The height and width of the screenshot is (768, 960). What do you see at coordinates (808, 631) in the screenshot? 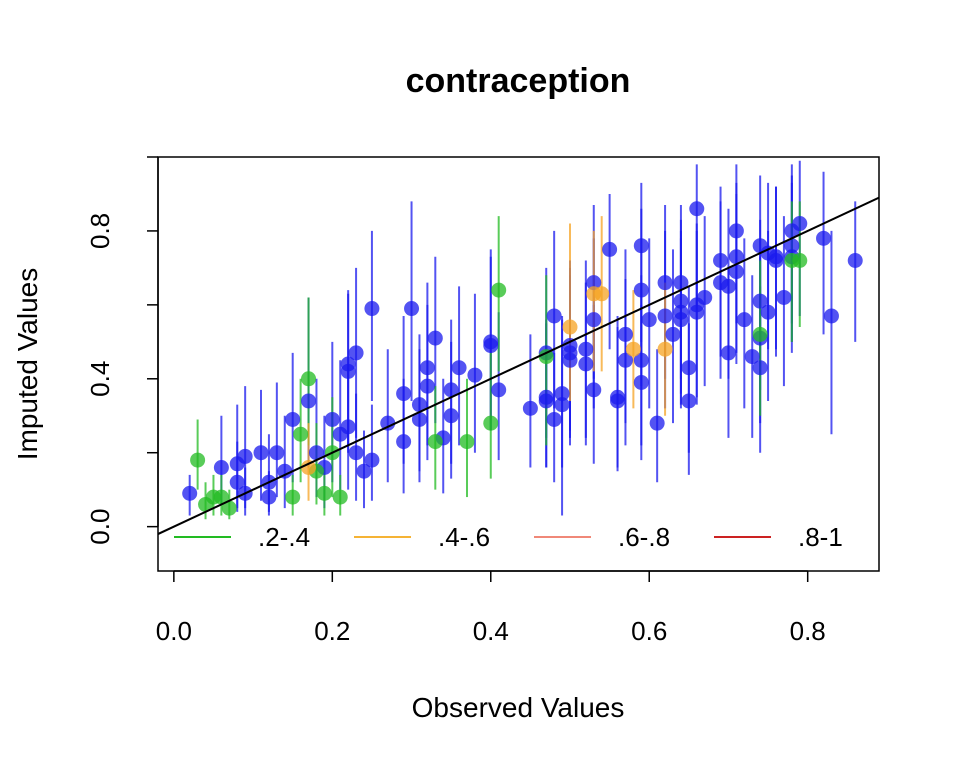
I see `x-tick-label: 0.8` at bounding box center [808, 631].